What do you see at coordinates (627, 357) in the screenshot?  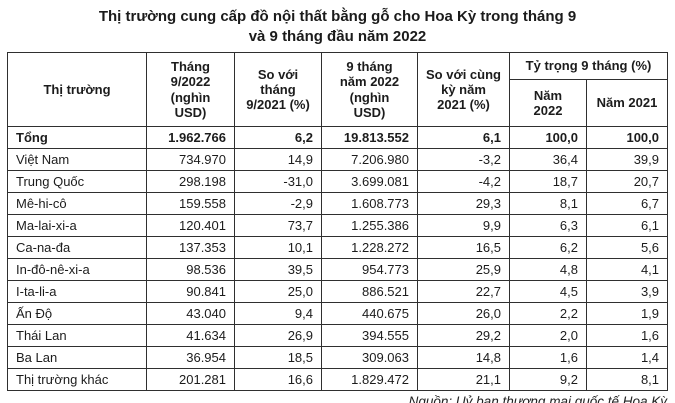 I see `value-cell: 1,4` at bounding box center [627, 357].